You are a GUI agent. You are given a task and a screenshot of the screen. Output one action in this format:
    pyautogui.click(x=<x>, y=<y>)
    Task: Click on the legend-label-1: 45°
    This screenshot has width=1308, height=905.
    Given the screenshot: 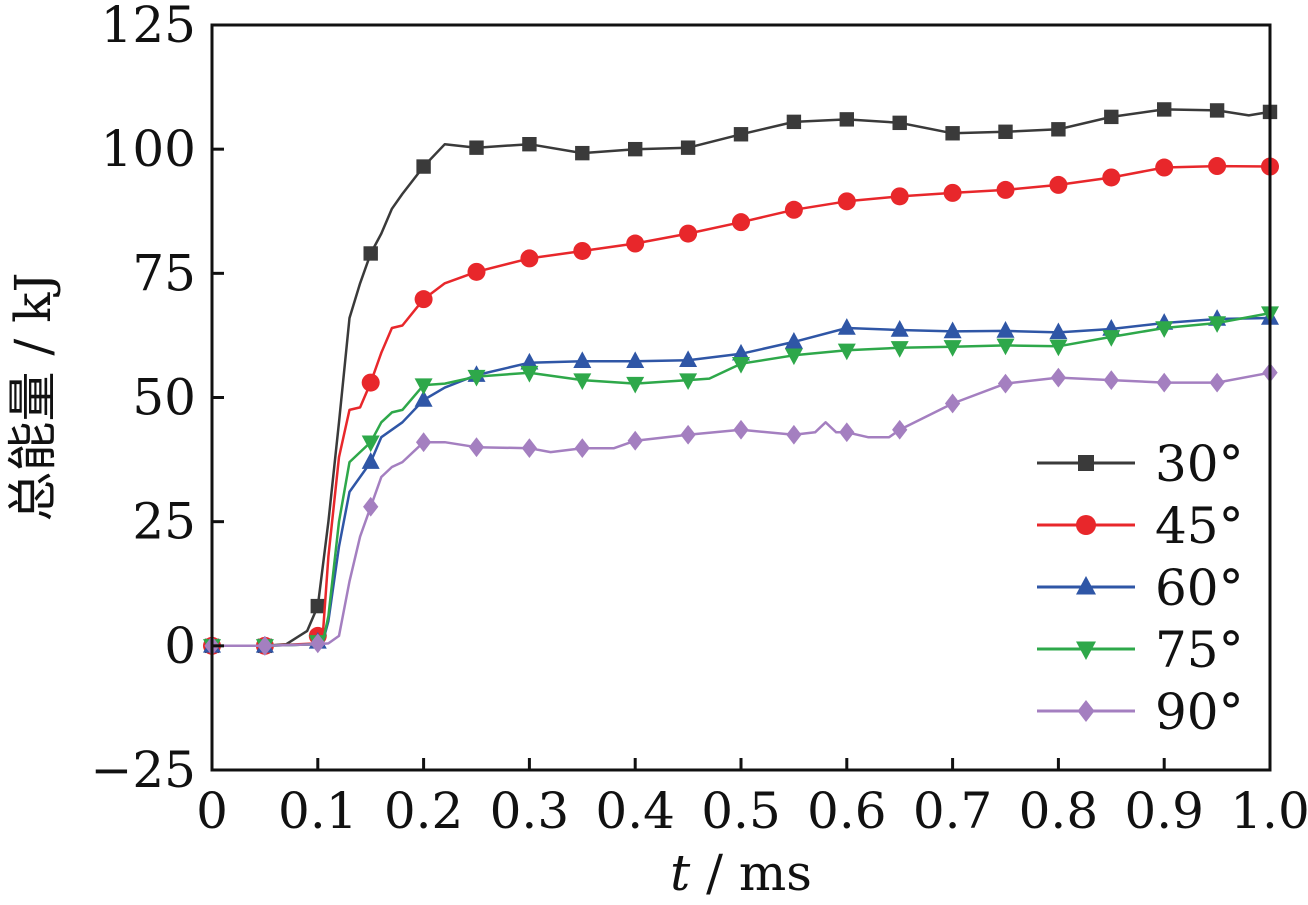 What is the action you would take?
    pyautogui.click(x=1199, y=526)
    